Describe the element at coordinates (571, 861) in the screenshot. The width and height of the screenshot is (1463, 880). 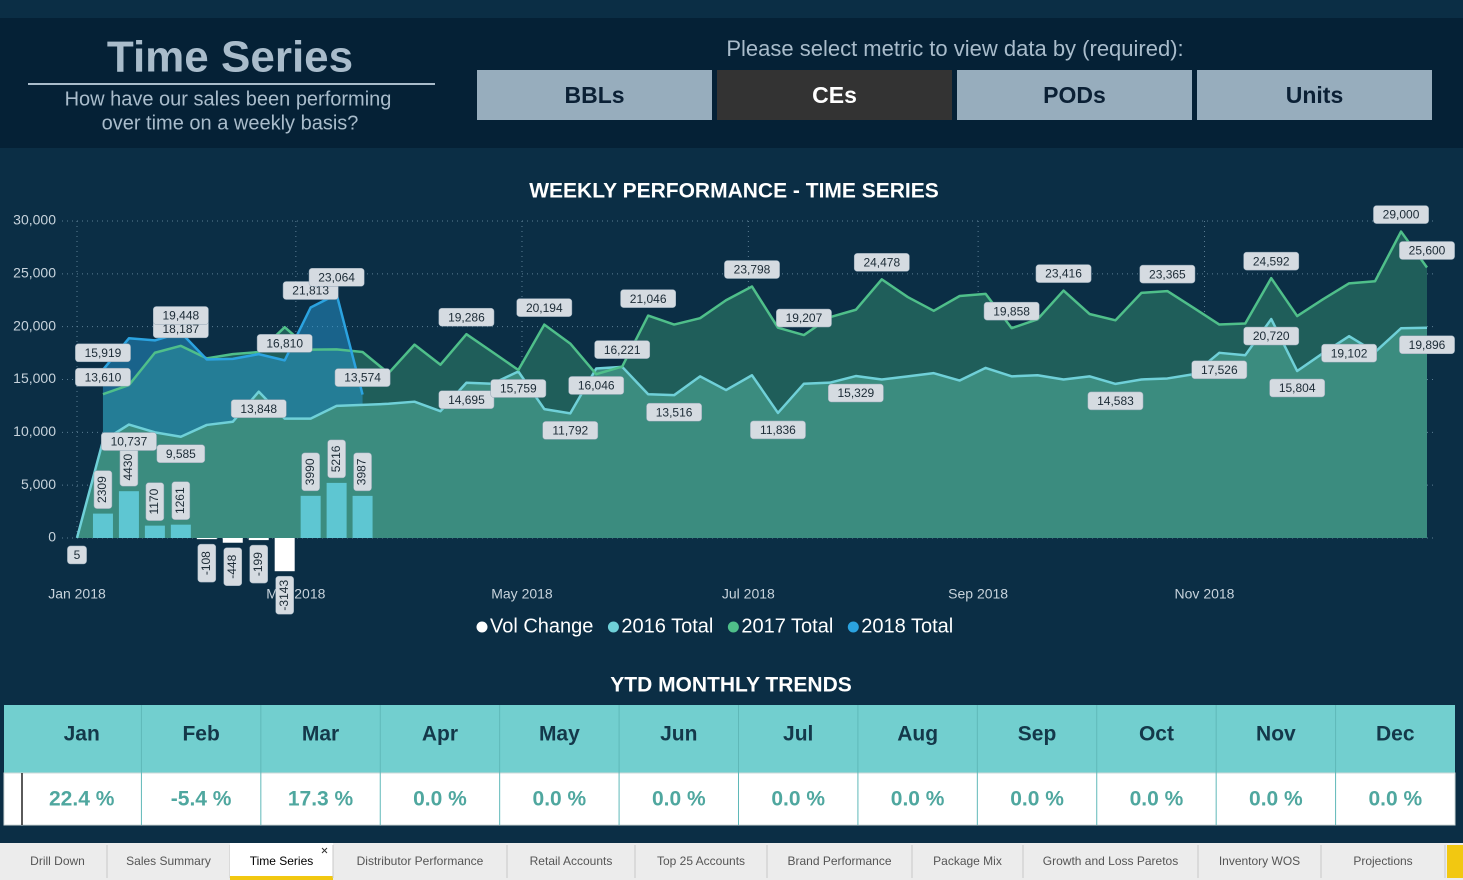
I see `tab-label: Retail Accounts` at that location.